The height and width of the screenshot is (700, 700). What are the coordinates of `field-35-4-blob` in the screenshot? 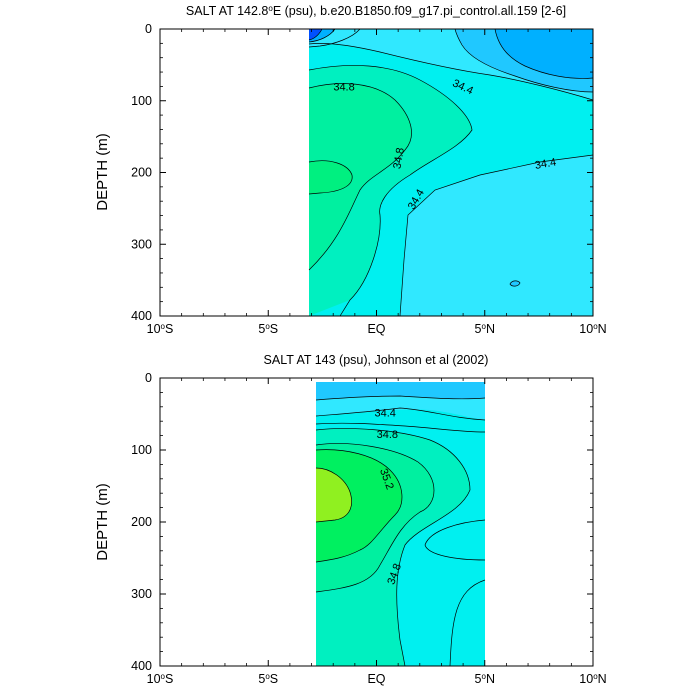 It's located at (334, 495).